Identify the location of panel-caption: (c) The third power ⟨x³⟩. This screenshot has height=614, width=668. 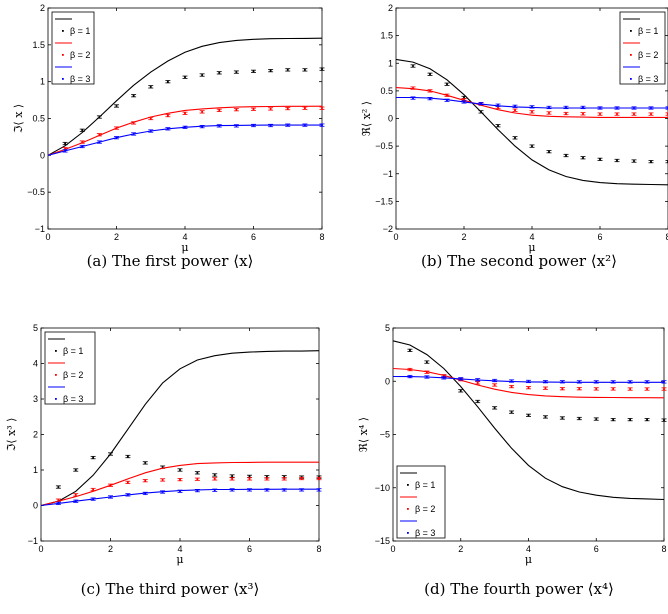
(170, 589).